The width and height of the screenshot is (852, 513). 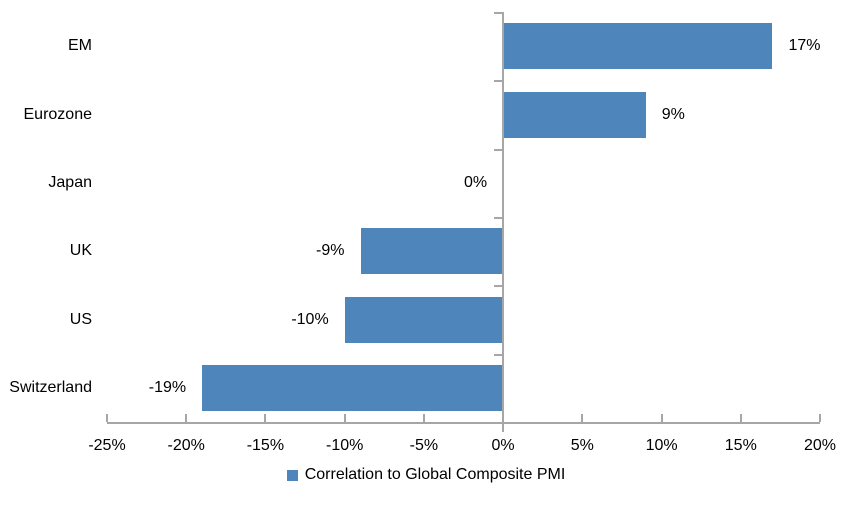 I want to click on category-label-japan: Japan, so click(x=70, y=182).